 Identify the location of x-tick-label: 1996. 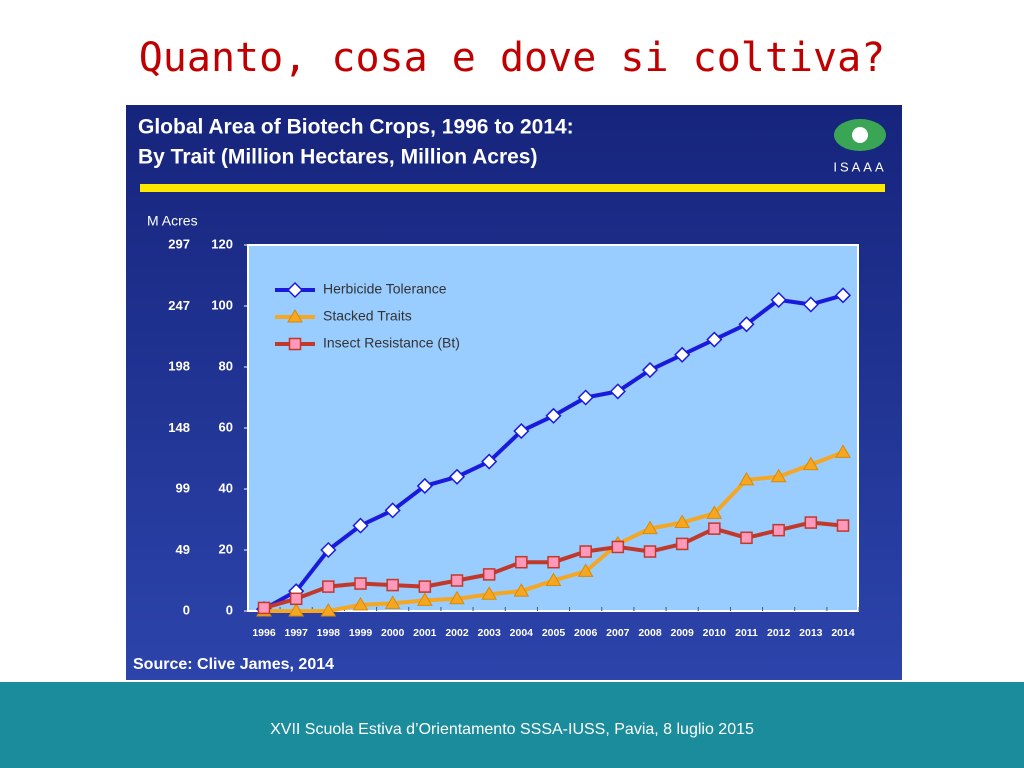
(264, 633).